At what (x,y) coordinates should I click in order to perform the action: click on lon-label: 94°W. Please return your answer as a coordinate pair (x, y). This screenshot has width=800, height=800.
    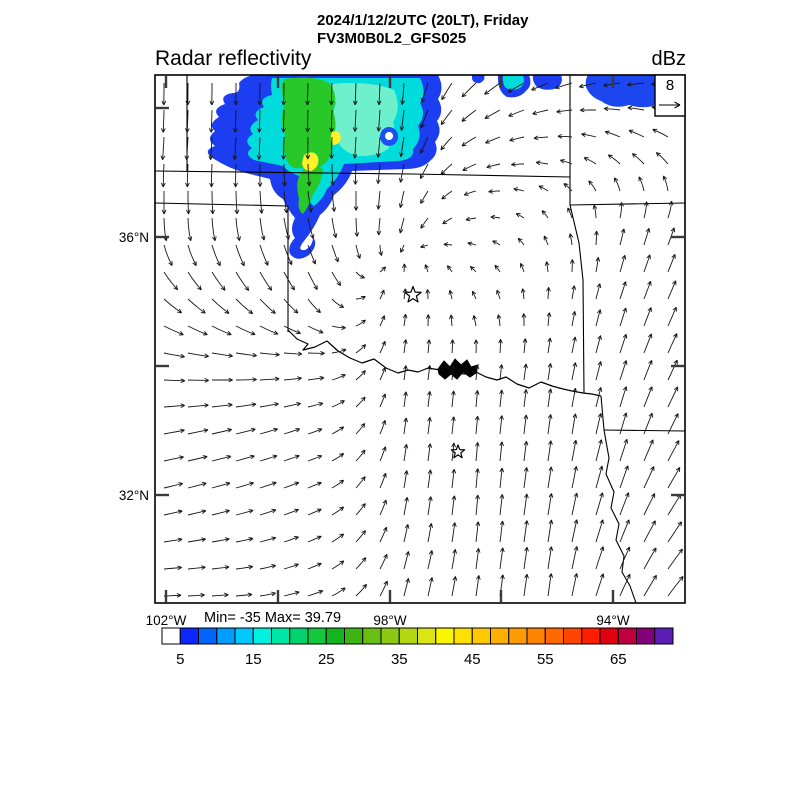
    Looking at the image, I should click on (612, 620).